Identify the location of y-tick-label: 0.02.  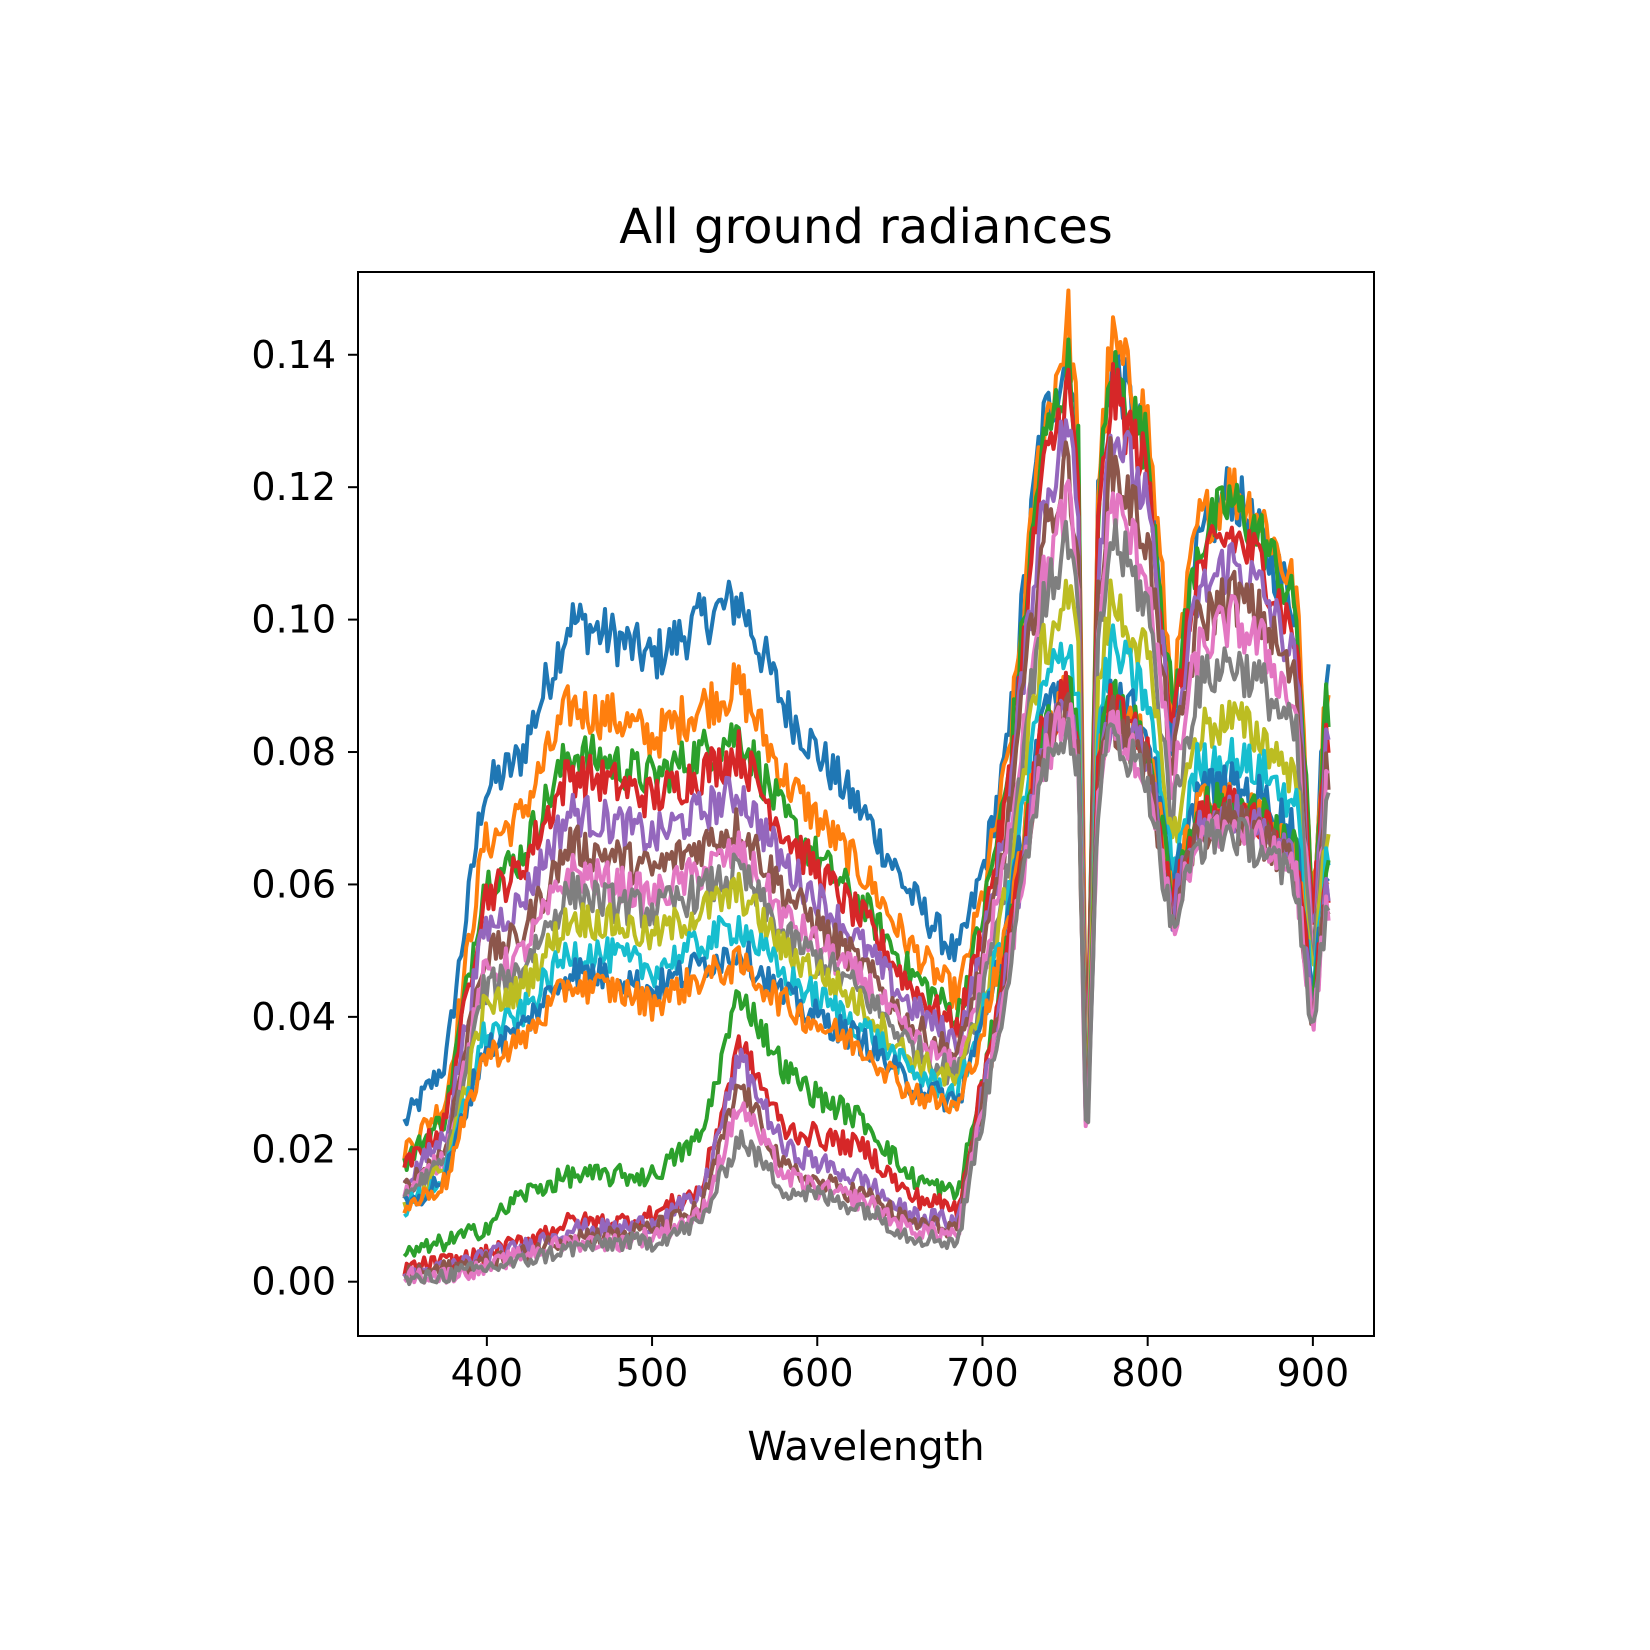
(293, 1149).